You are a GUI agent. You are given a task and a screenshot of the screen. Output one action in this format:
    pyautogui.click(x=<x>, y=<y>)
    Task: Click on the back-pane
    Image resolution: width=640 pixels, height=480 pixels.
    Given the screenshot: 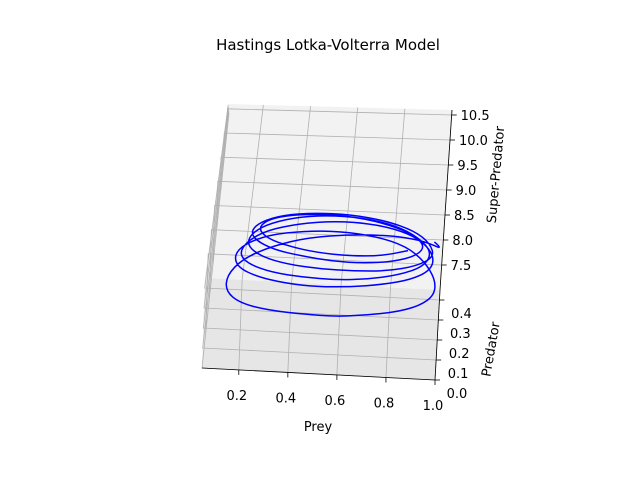 What is the action you would take?
    pyautogui.click(x=328, y=197)
    